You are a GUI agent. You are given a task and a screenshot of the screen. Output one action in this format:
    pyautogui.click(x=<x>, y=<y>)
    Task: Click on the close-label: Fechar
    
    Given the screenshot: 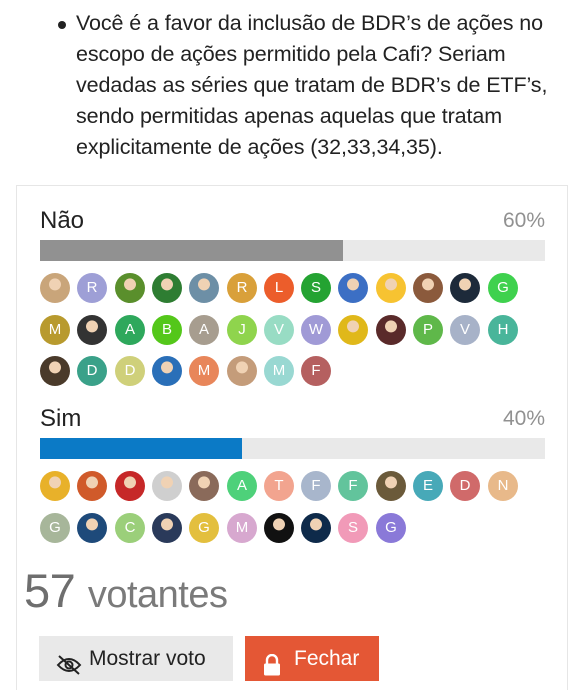 What is the action you would take?
    pyautogui.click(x=327, y=658)
    